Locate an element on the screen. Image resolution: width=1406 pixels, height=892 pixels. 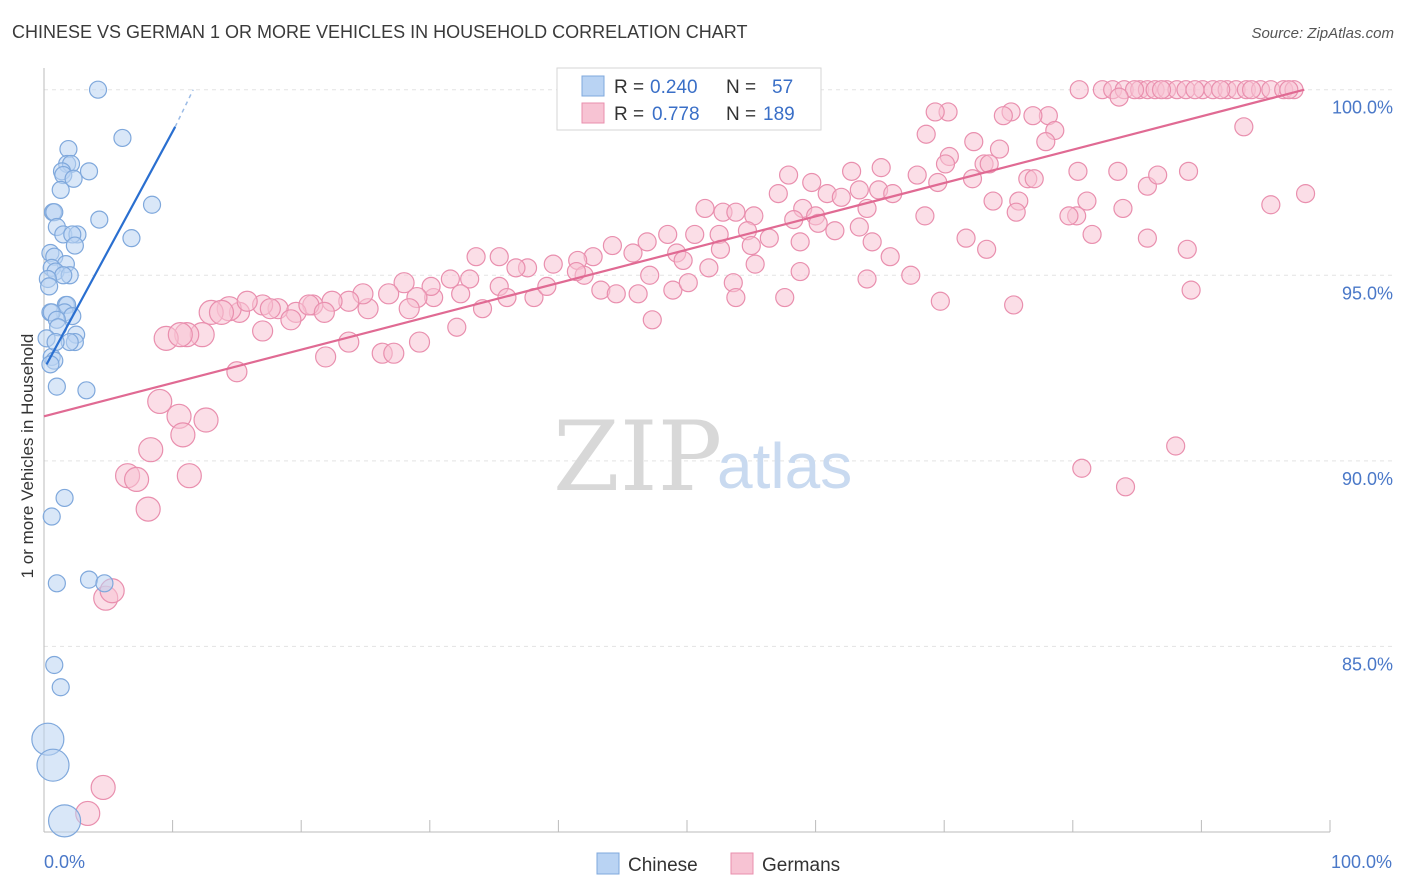
chinese-trendline is located at coordinates (111, 245).